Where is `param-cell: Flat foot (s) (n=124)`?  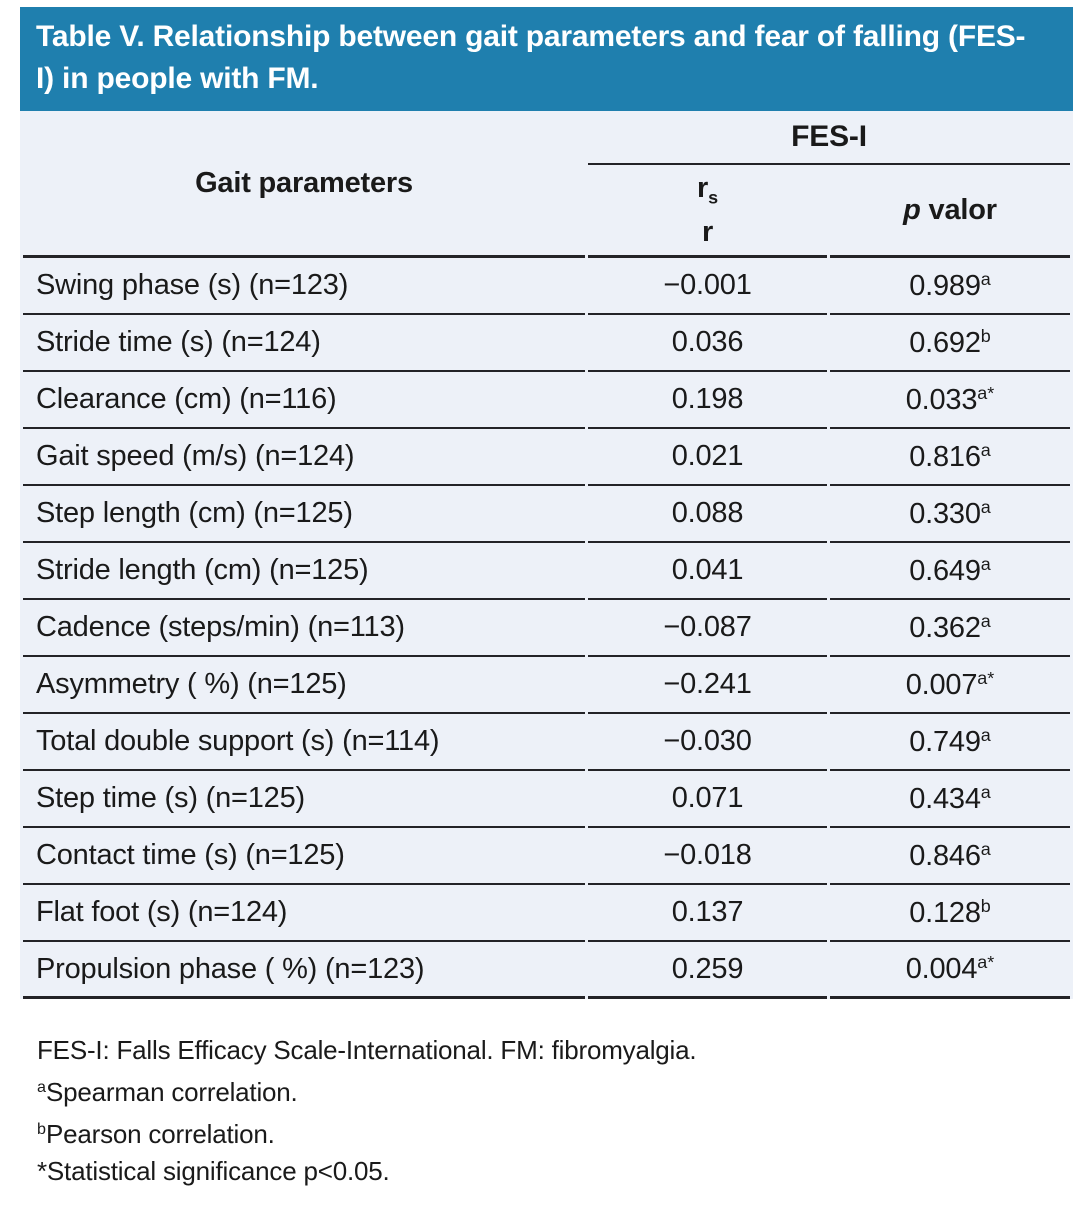
param-cell: Flat foot (s) (n=124) is located at coordinates (304, 913).